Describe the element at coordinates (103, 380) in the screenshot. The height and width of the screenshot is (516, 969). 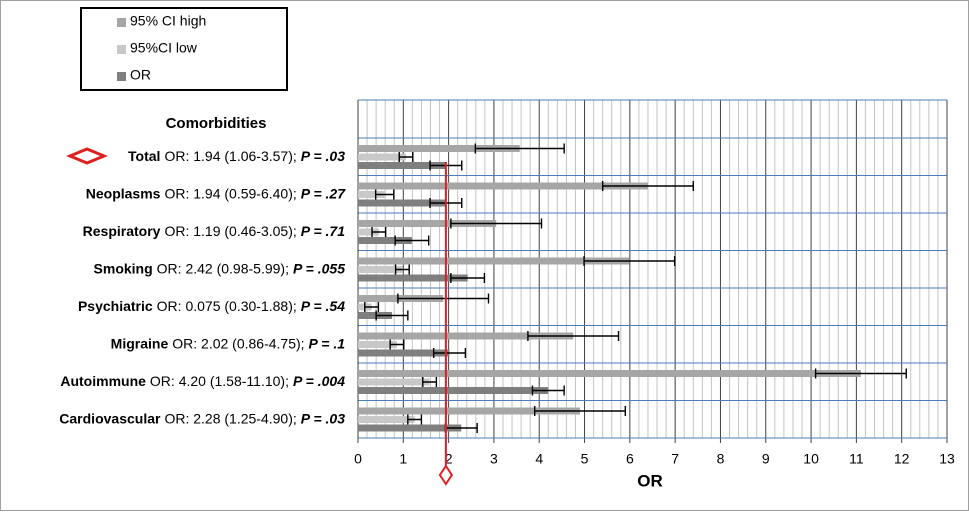
I see `category-name: Autoimmune` at that location.